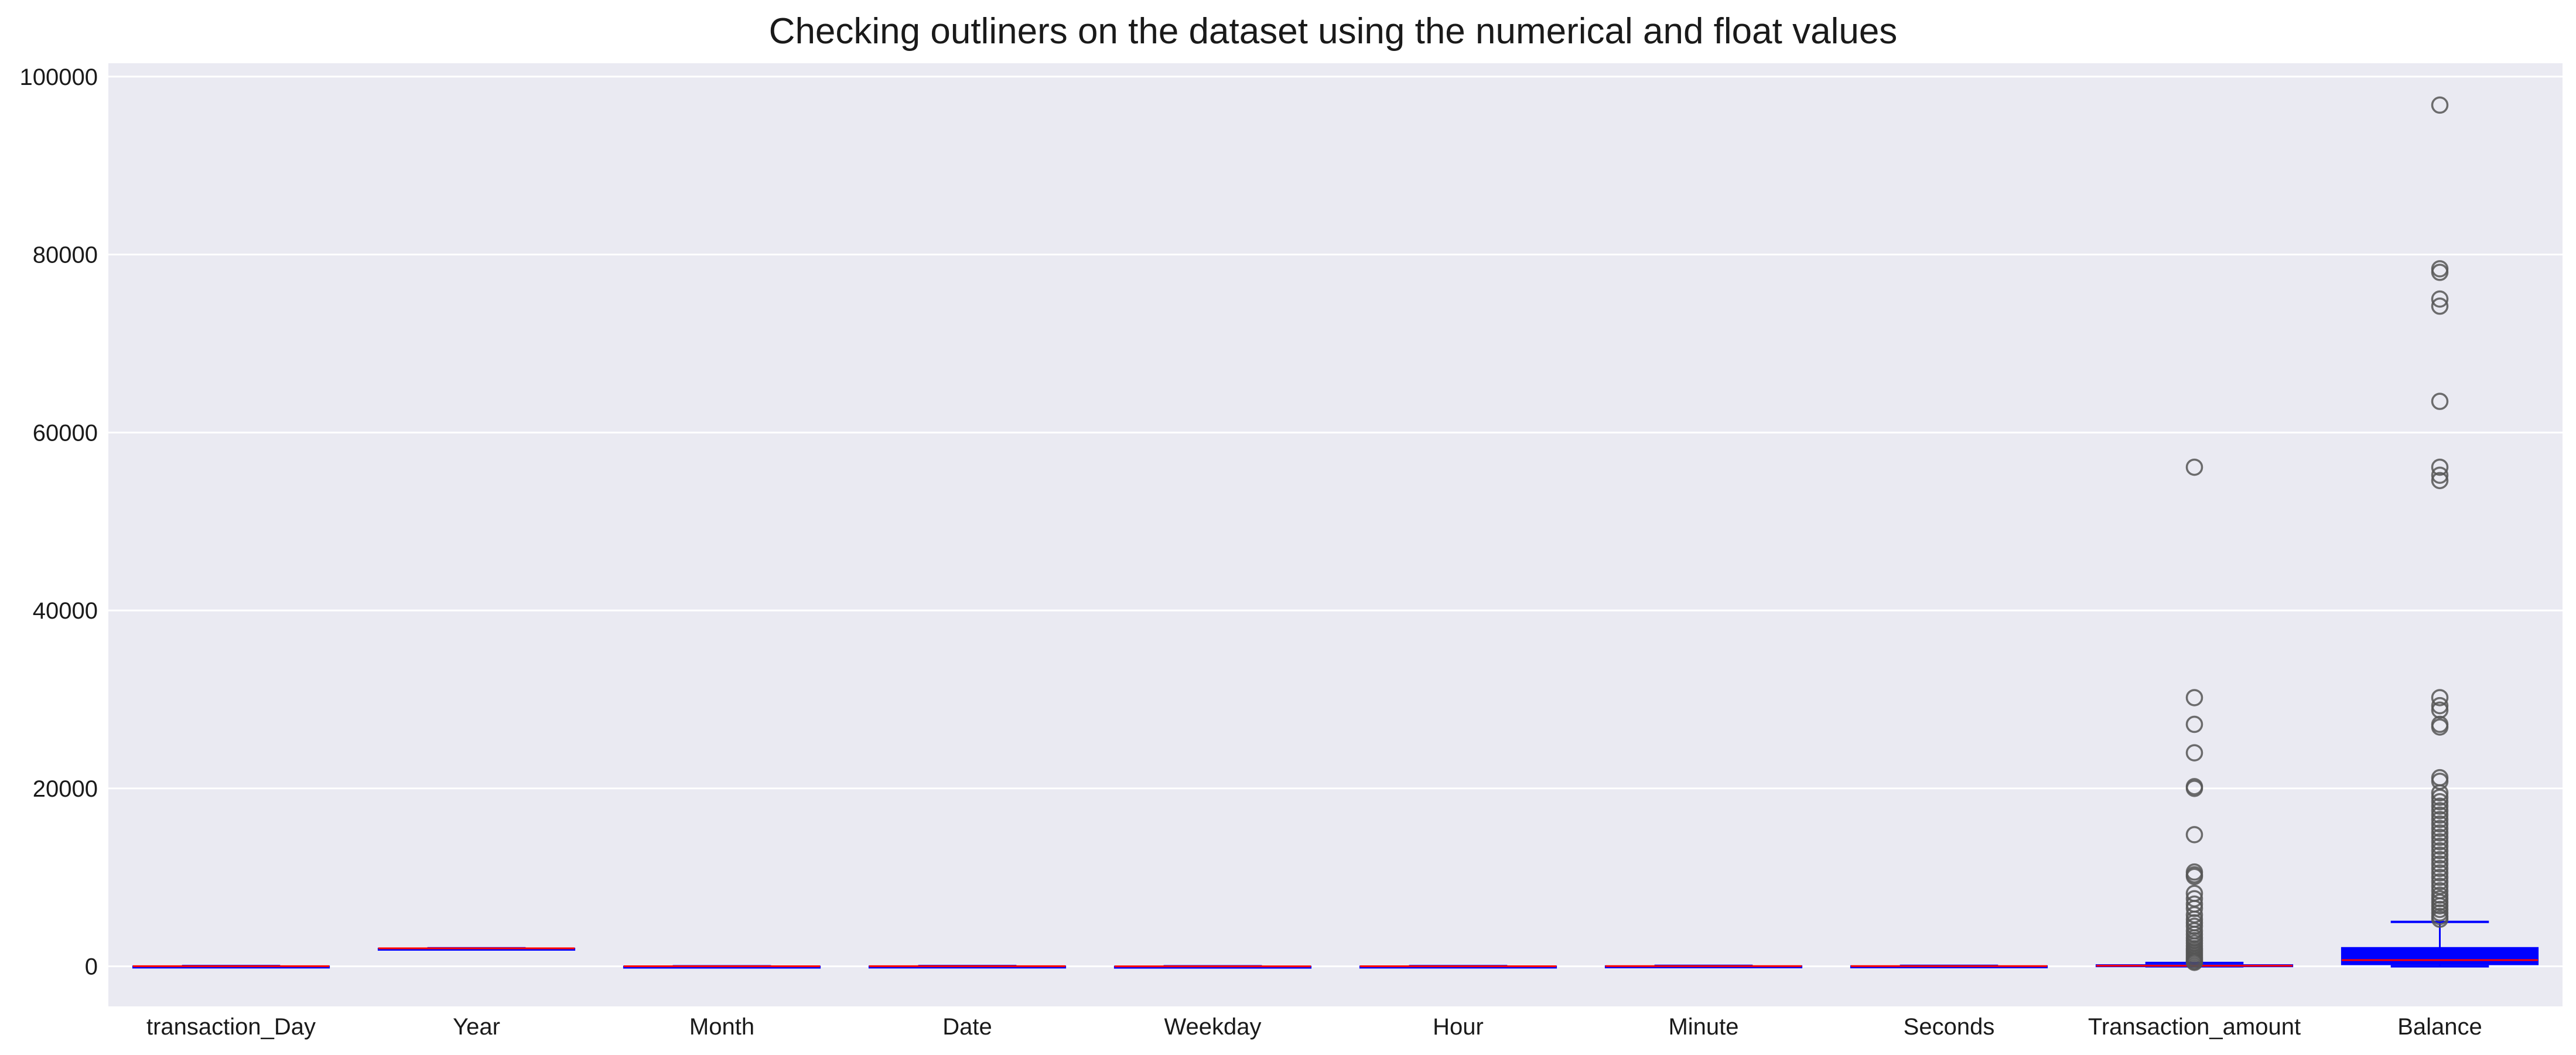  I want to click on box-Month, so click(722, 967).